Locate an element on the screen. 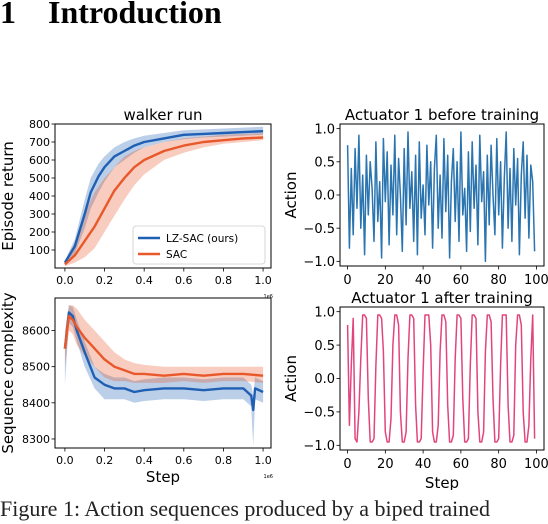  series-complexity-1-band is located at coordinates (164, 344).